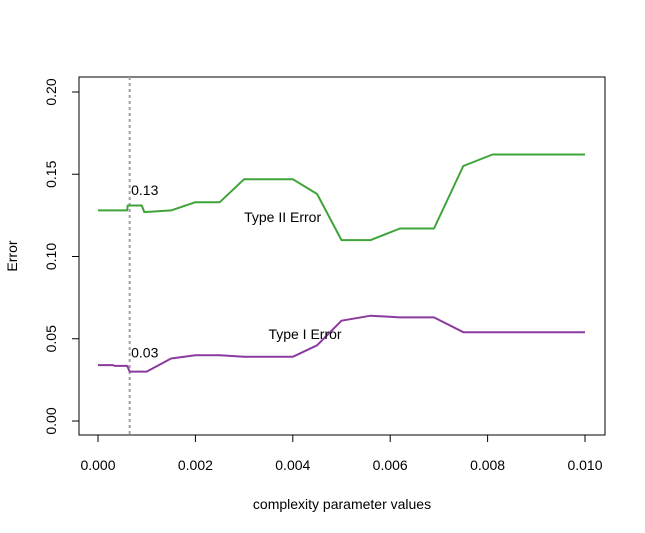 The width and height of the screenshot is (645, 533). Describe the element at coordinates (51, 173) in the screenshot. I see `y-tick-label: 0.15` at that location.